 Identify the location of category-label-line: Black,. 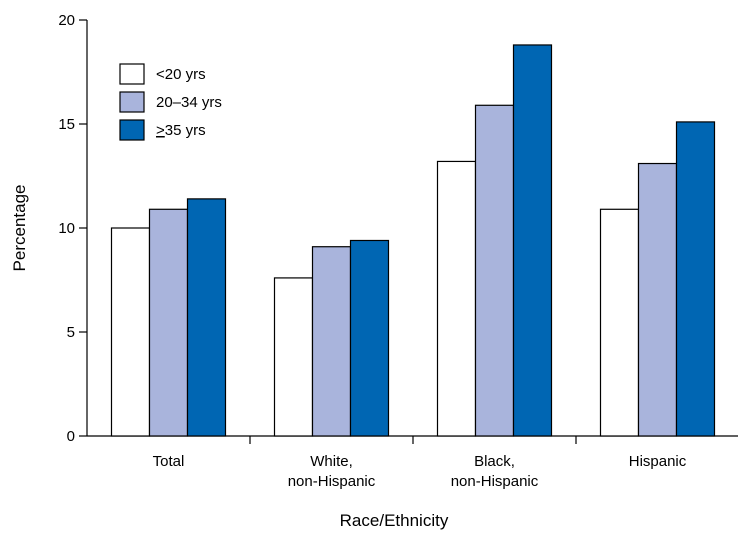
(494, 461).